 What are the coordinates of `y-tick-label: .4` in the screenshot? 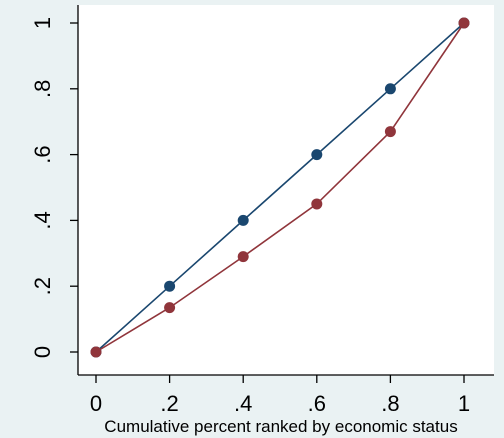 It's located at (42, 220).